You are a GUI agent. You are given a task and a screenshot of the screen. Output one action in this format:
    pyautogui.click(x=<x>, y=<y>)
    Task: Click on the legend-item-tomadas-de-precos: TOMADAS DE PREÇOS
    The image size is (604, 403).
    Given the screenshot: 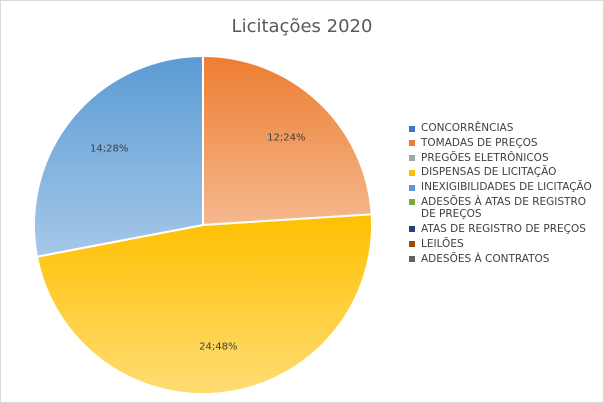 What is the action you would take?
    pyautogui.click(x=504, y=143)
    